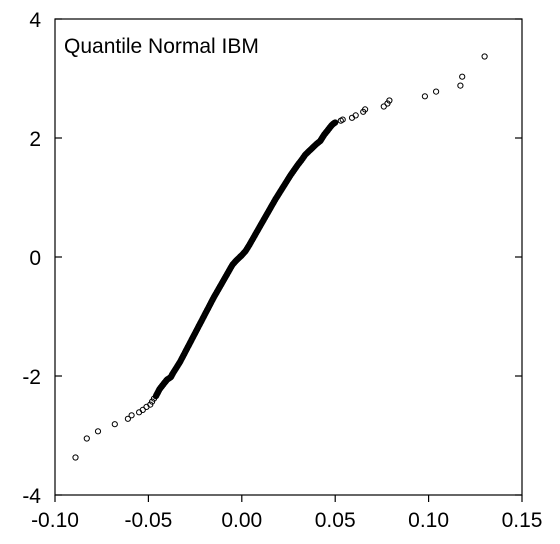  What do you see at coordinates (428, 520) in the screenshot?
I see `x-tick-label: 0.10` at bounding box center [428, 520].